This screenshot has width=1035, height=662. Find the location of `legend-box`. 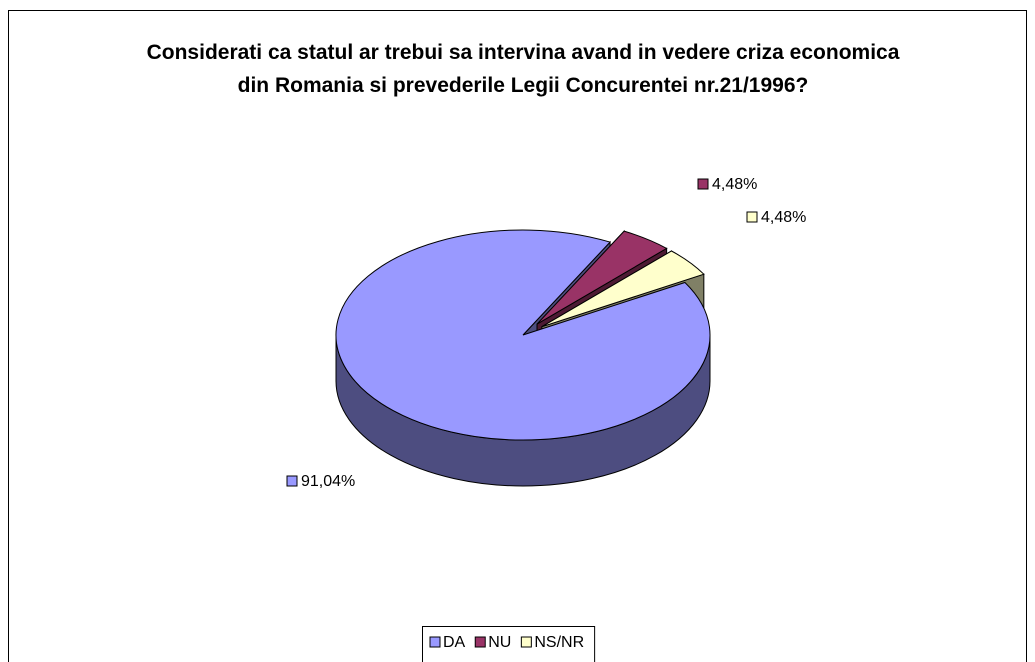

legend-box is located at coordinates (509, 644).